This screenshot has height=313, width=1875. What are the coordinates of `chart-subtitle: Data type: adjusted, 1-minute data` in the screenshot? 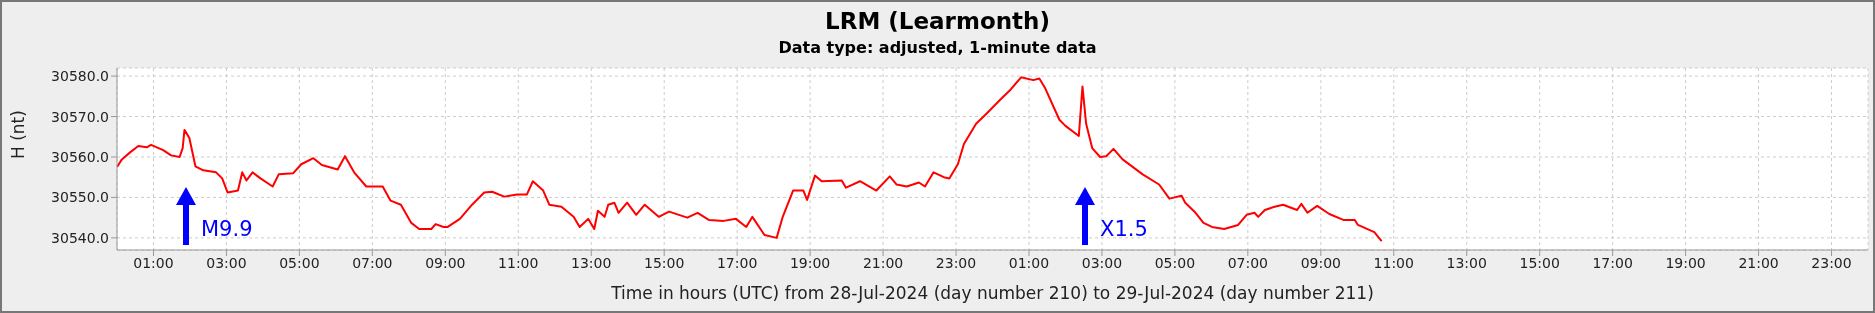 It's located at (937, 47).